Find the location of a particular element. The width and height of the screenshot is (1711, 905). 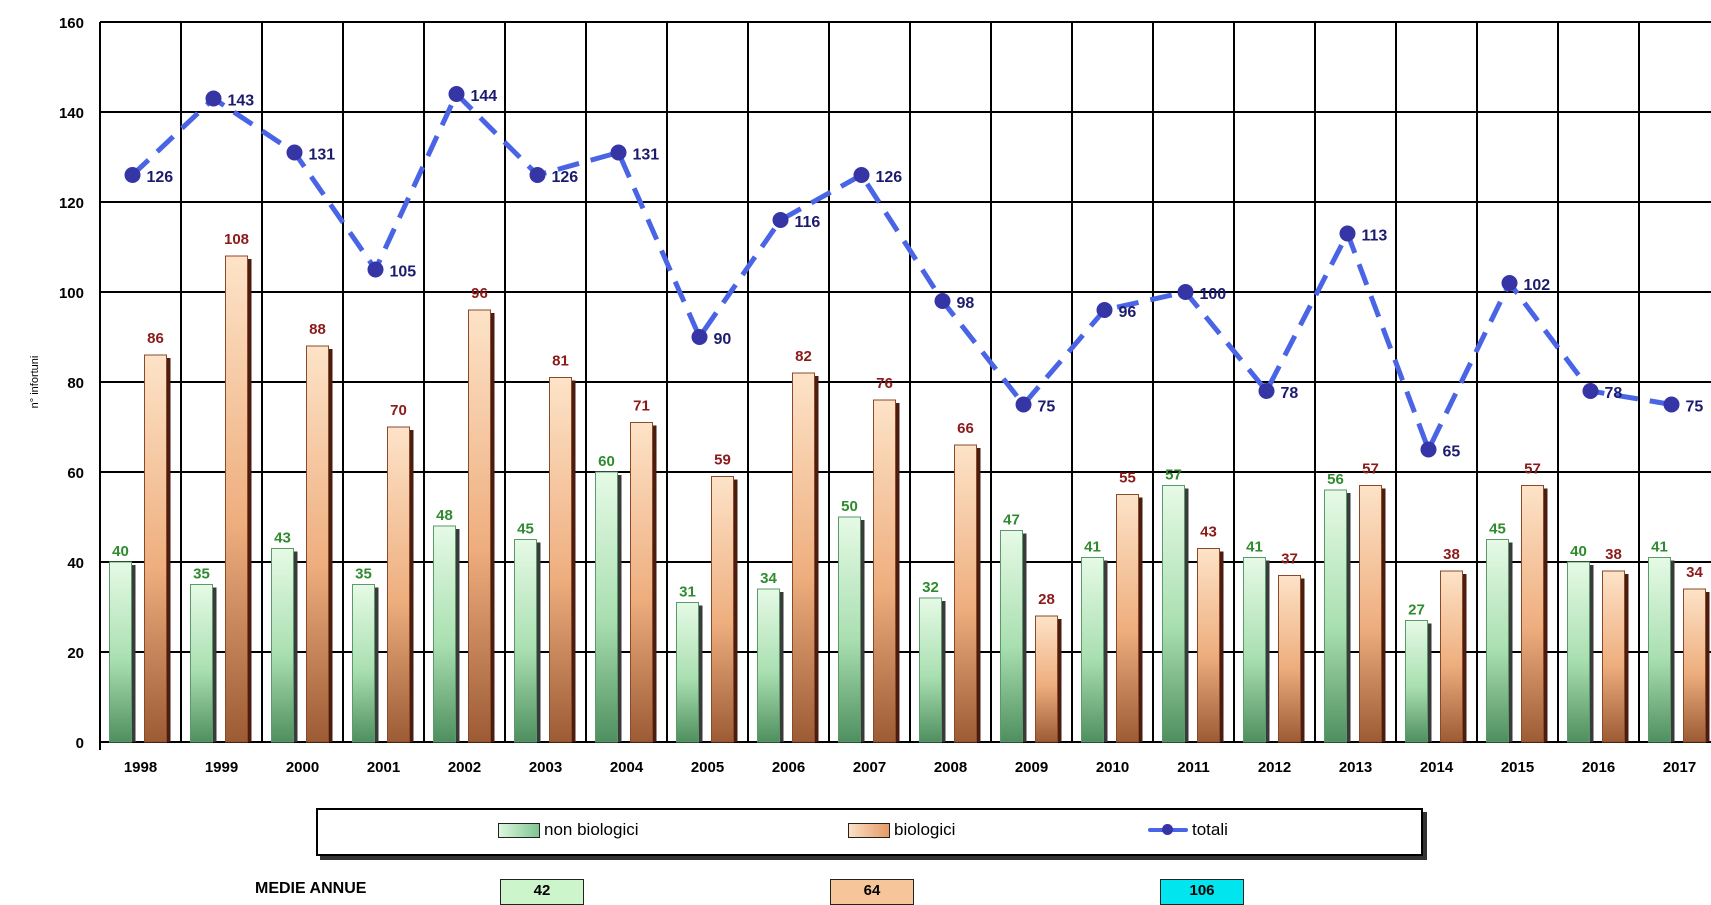

data-label-non-biologici: 43 is located at coordinates (282, 538).